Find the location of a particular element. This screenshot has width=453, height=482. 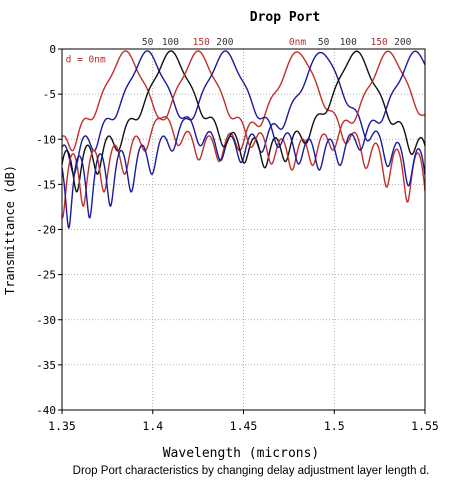

annotations: d = 0nm 50 100 150 200 0nm 50 100 150 200 is located at coordinates (239, 51).